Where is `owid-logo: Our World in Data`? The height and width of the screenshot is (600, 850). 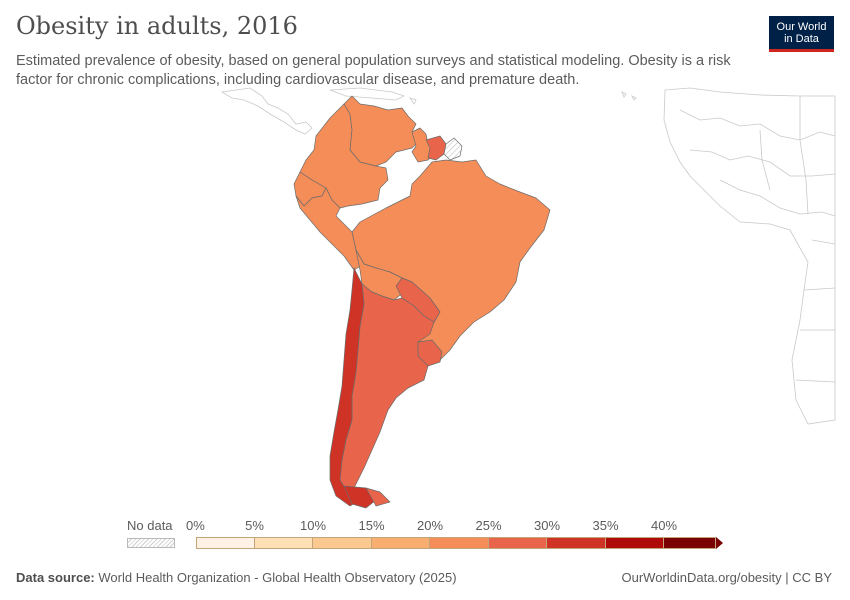 owid-logo: Our World in Data is located at coordinates (801, 34).